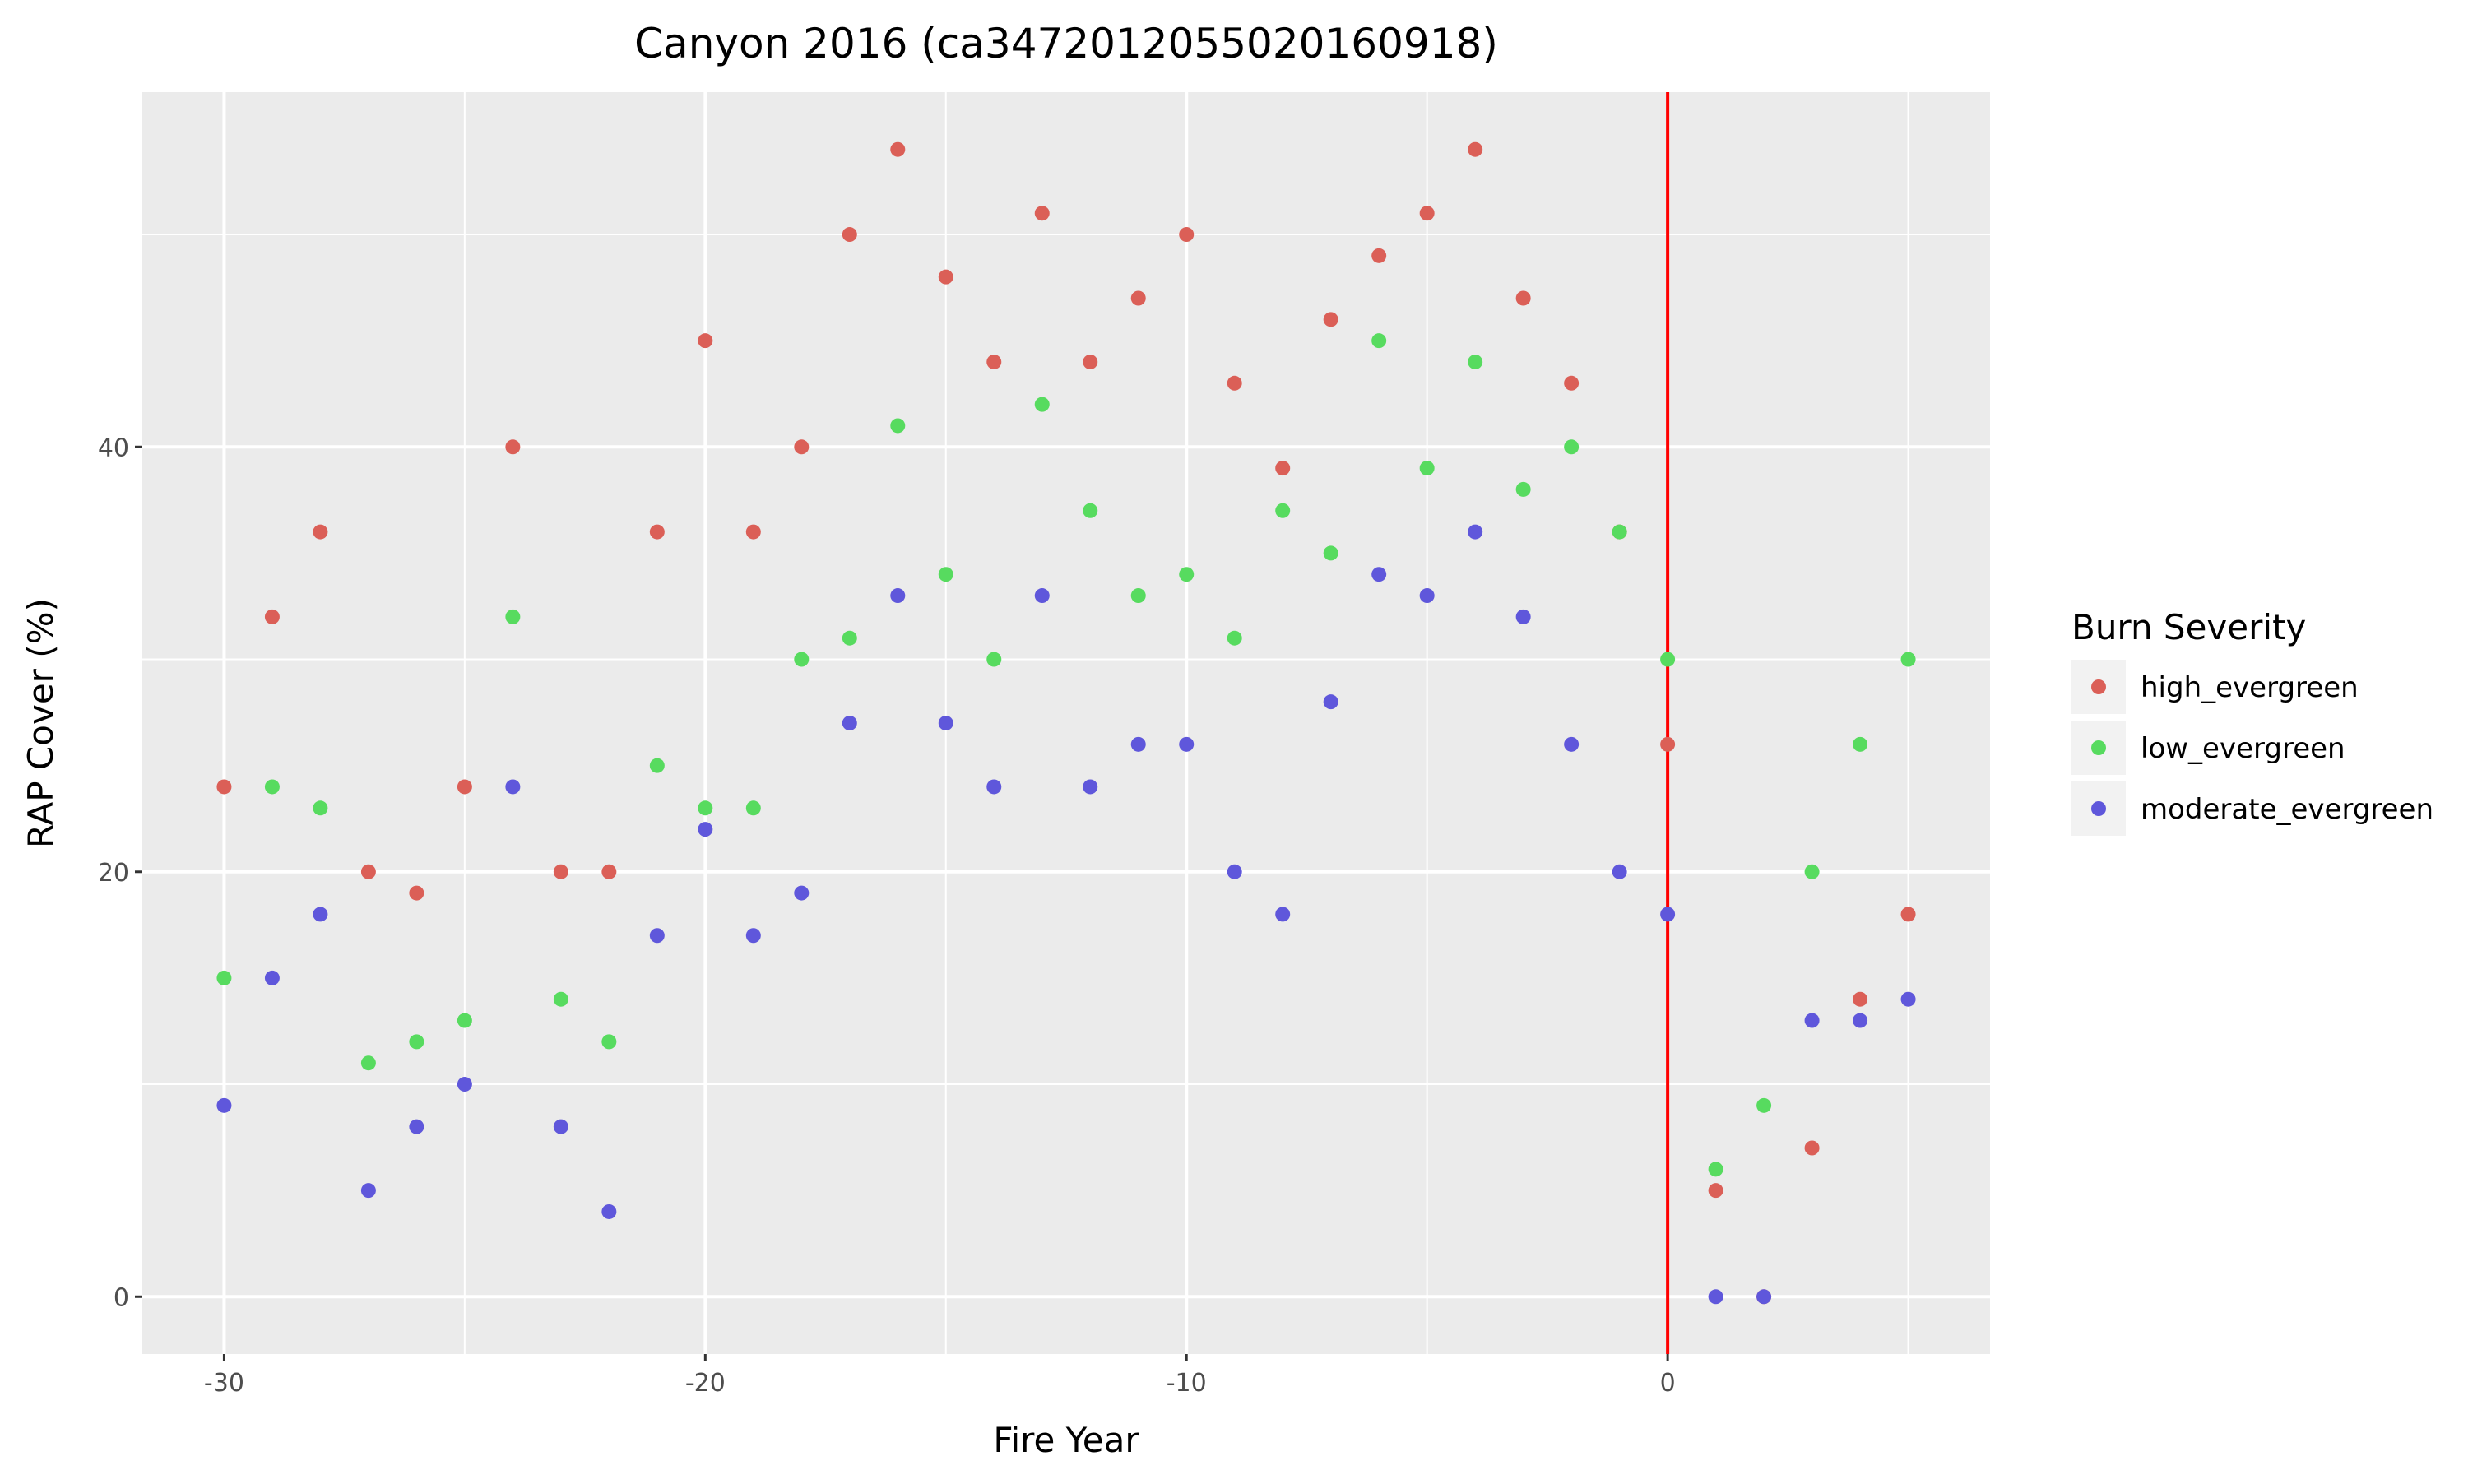  Describe the element at coordinates (2243, 748) in the screenshot. I see `legend-label: low_evergreen` at that location.